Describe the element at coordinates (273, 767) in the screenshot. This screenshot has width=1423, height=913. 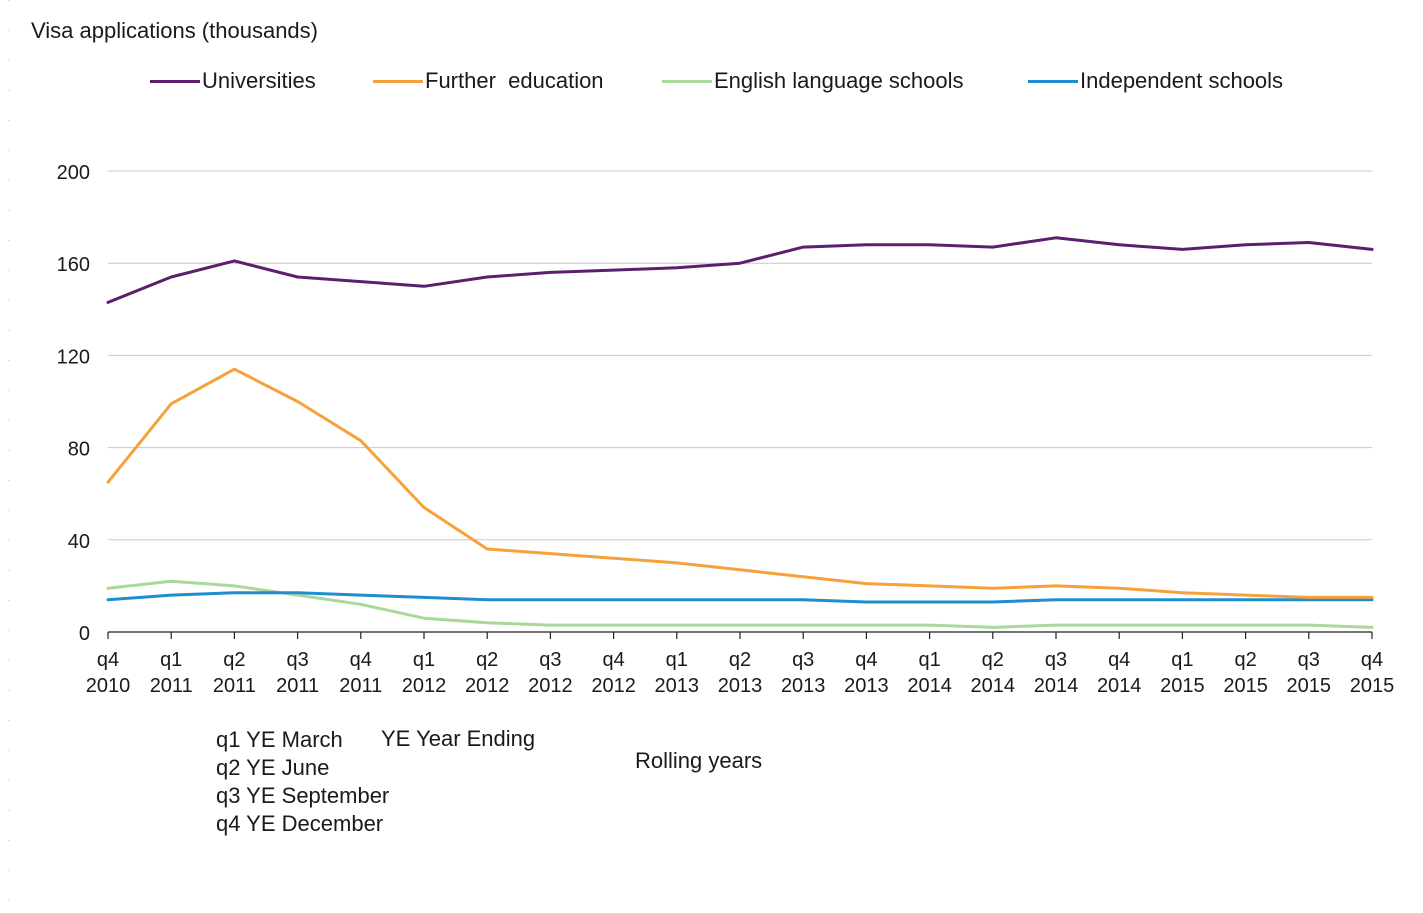
I see `note-q2: q2 YE June` at that location.